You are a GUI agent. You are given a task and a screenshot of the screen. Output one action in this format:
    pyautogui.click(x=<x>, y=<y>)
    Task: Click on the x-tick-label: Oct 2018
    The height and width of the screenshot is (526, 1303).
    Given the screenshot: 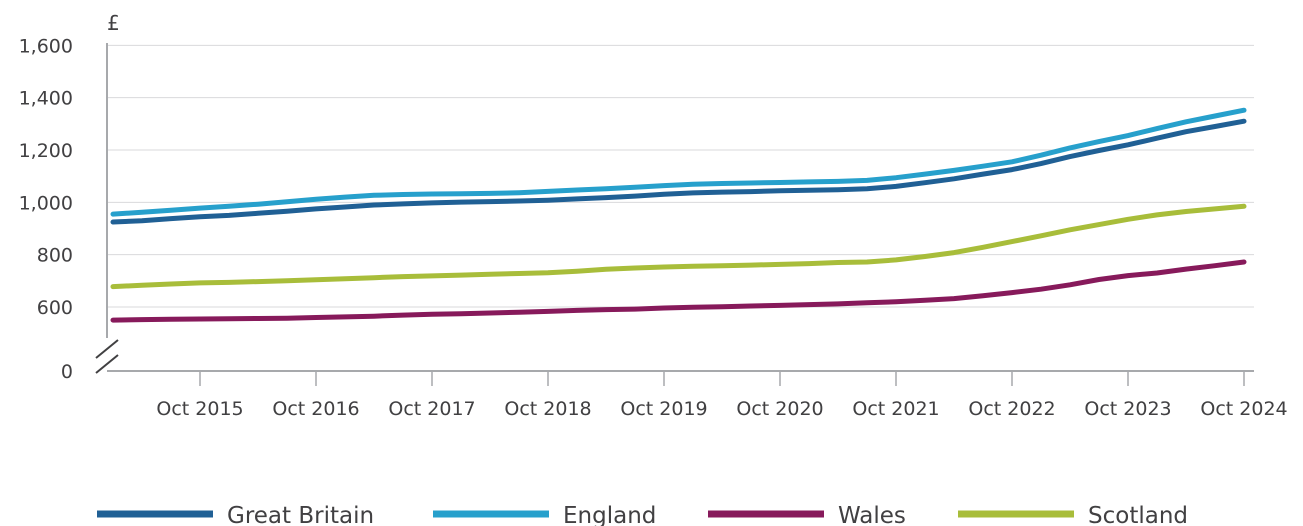 What is the action you would take?
    pyautogui.click(x=547, y=409)
    